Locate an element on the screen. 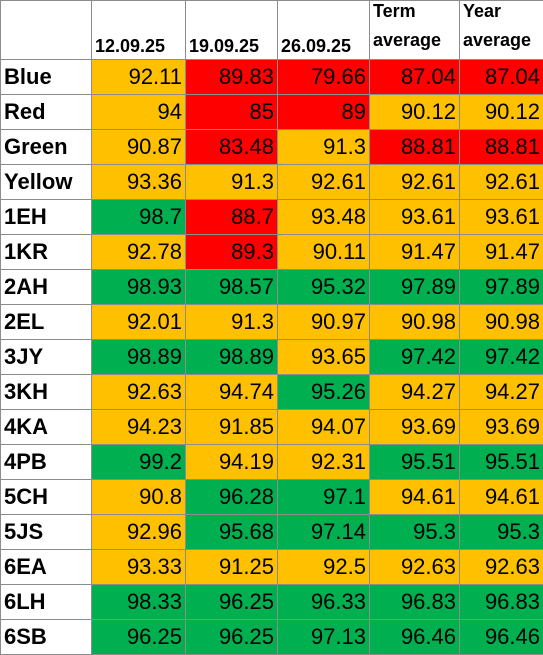  cell-week-3: 92.31 is located at coordinates (324, 462).